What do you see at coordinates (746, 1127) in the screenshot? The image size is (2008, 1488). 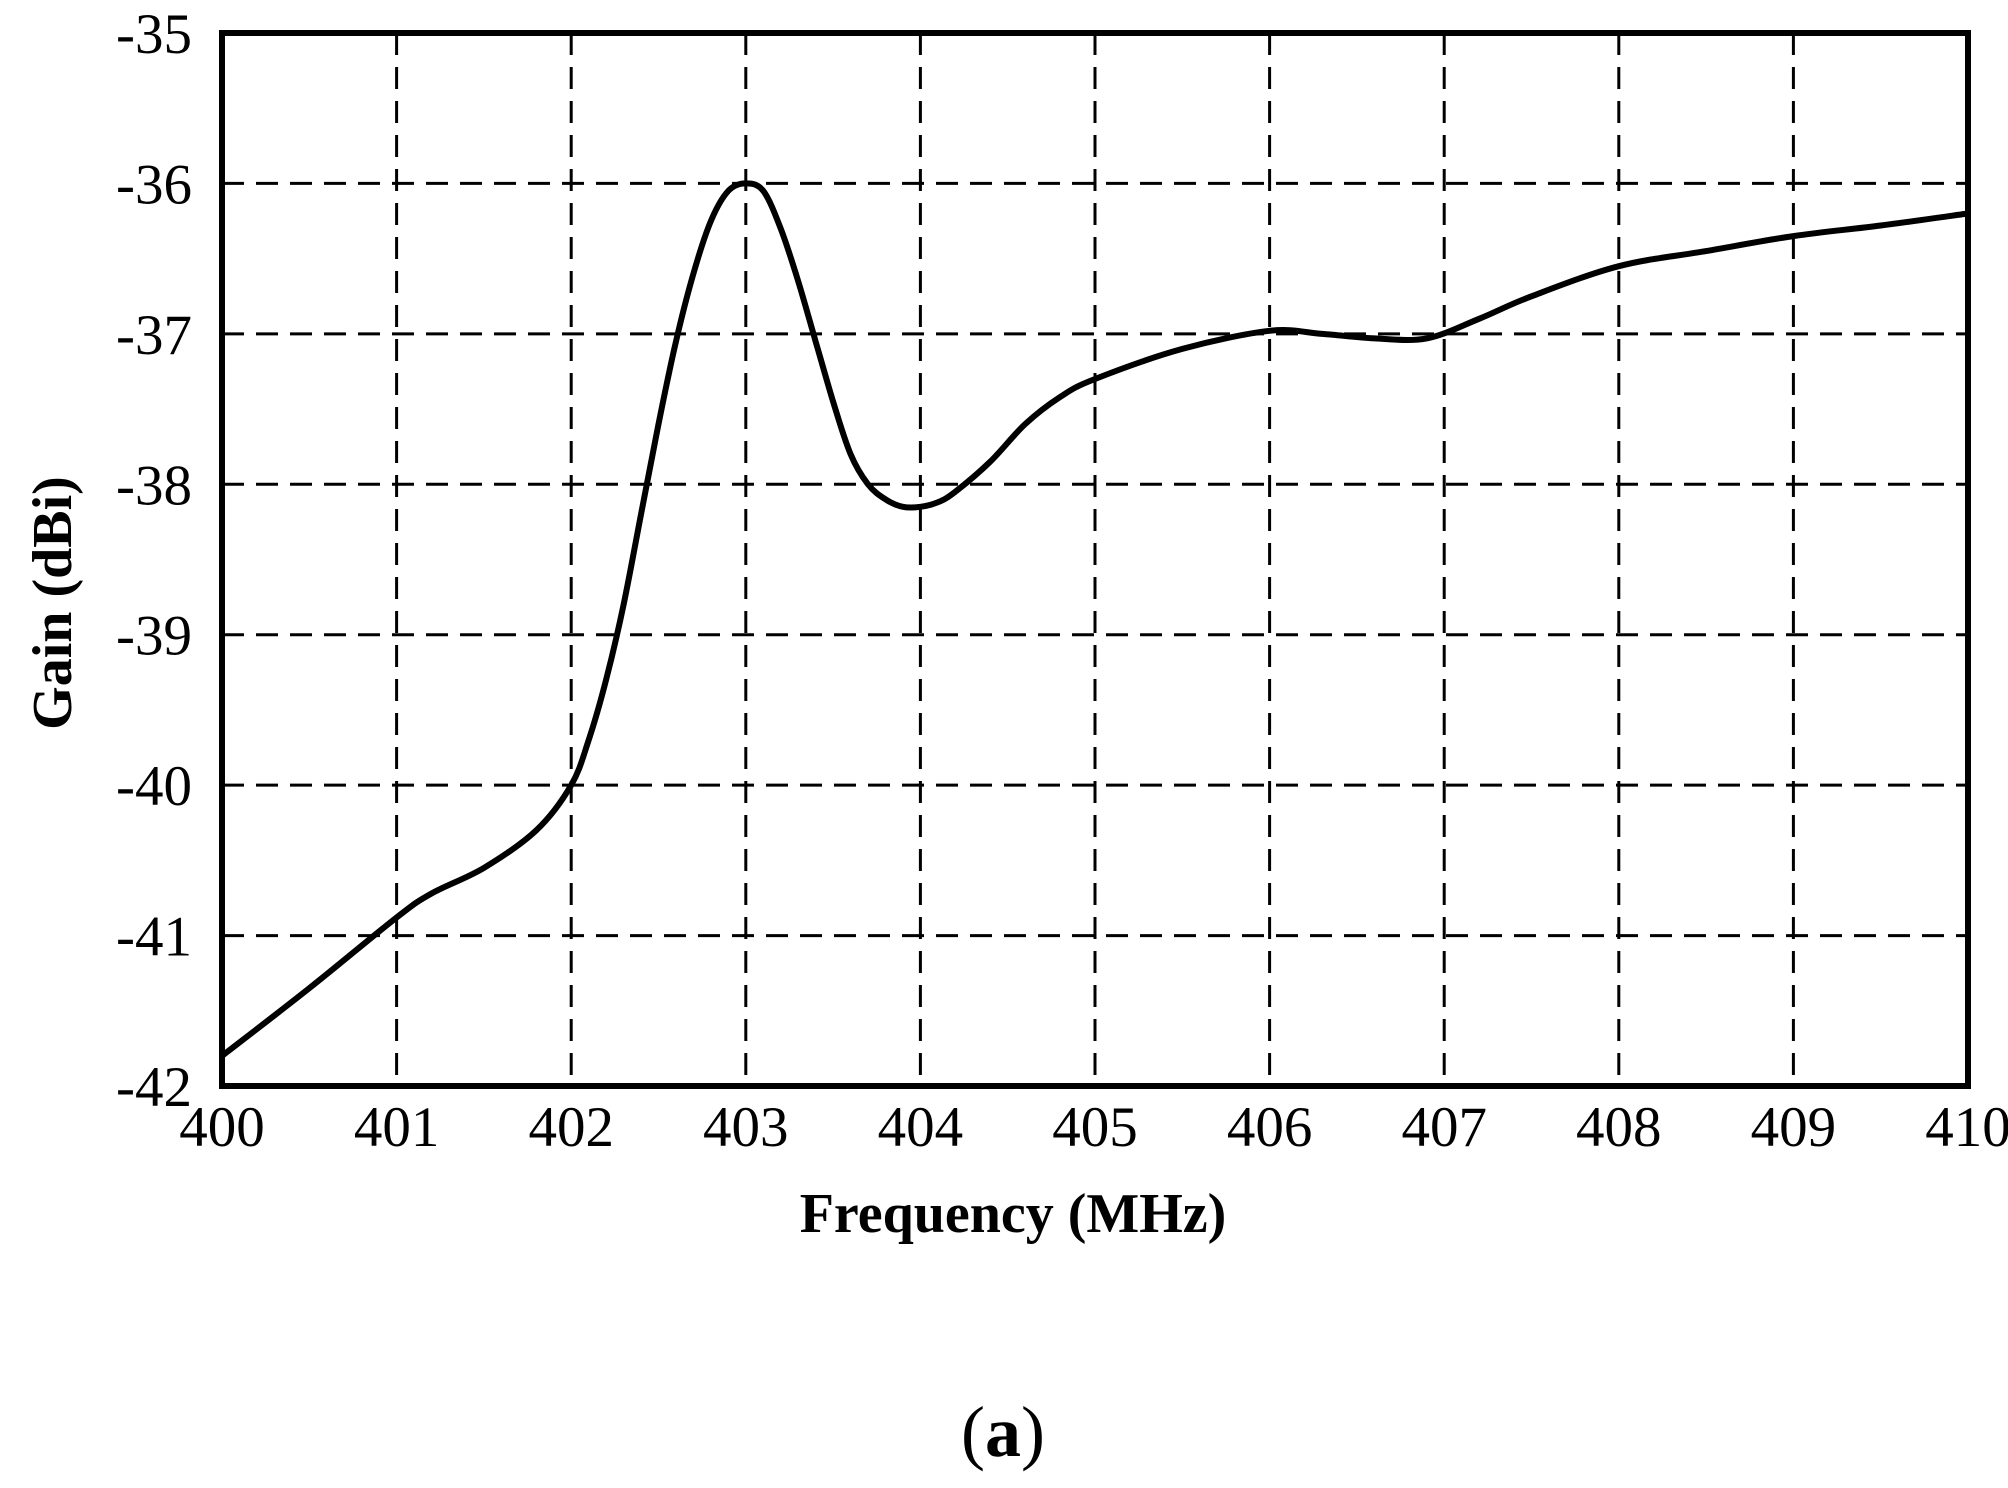 I see `x-tick-label: 403` at bounding box center [746, 1127].